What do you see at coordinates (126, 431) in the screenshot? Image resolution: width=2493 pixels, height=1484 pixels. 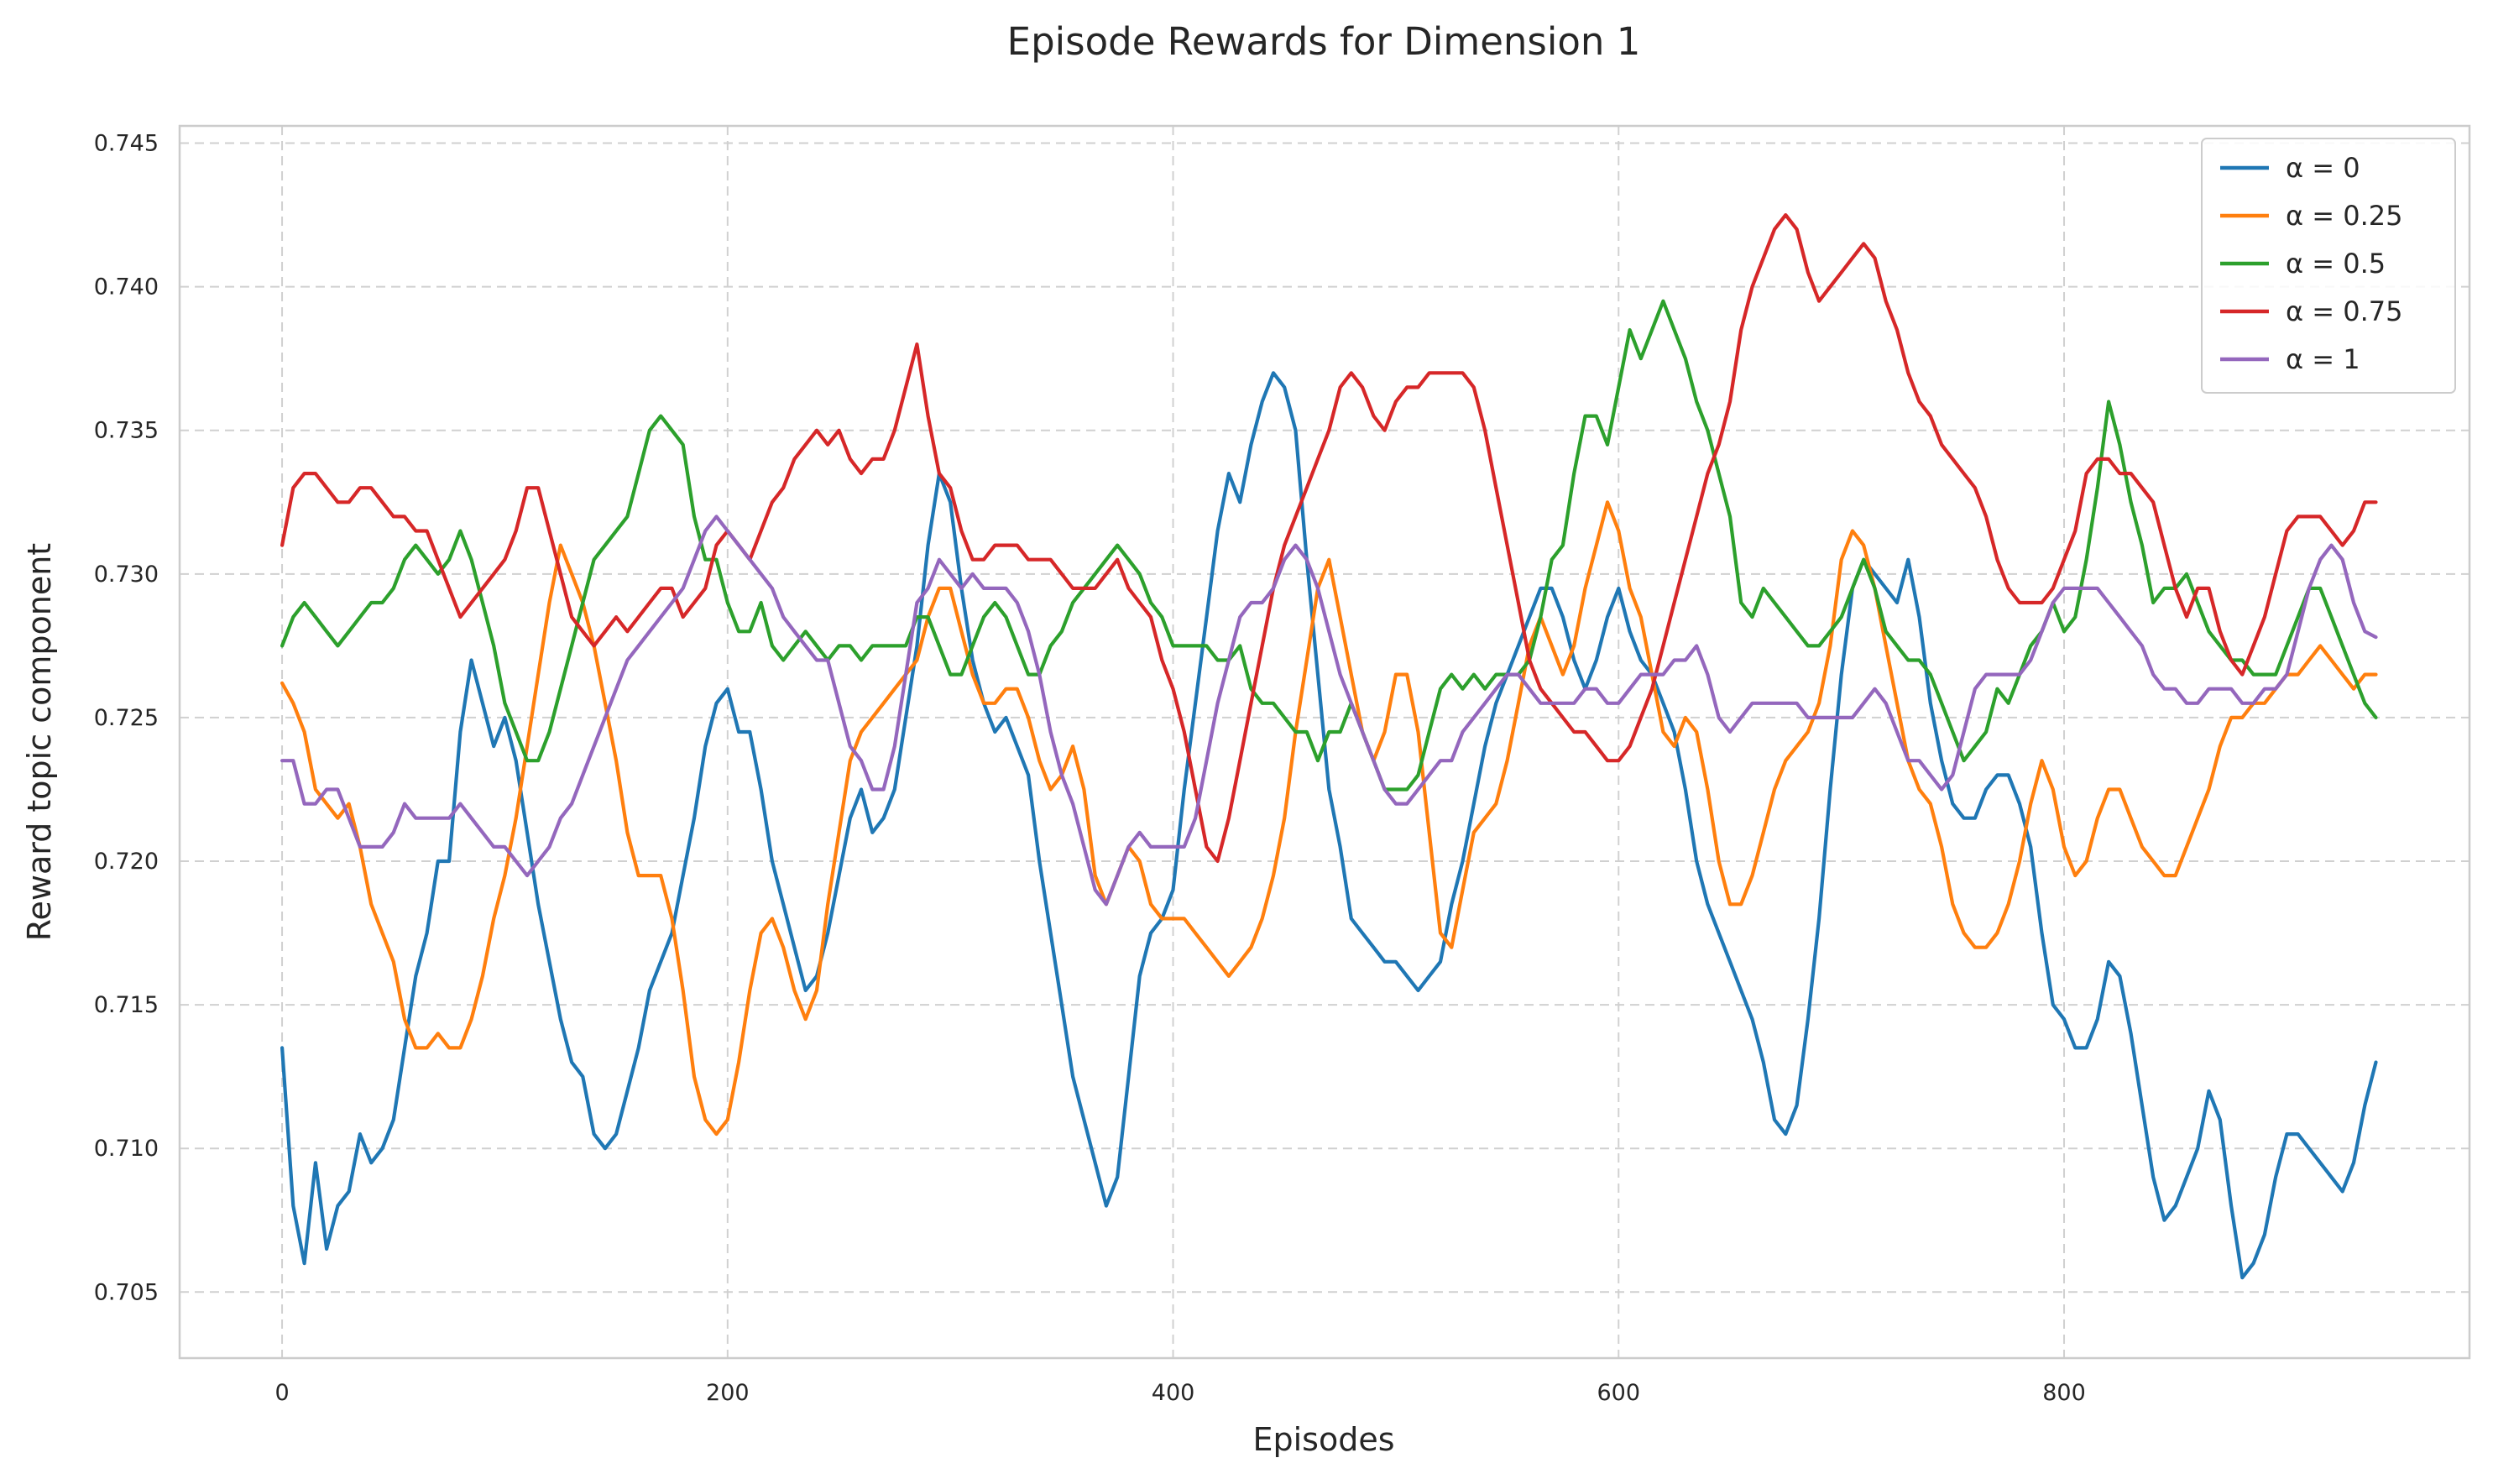 I see `y-tick-label: 0.735` at bounding box center [126, 431].